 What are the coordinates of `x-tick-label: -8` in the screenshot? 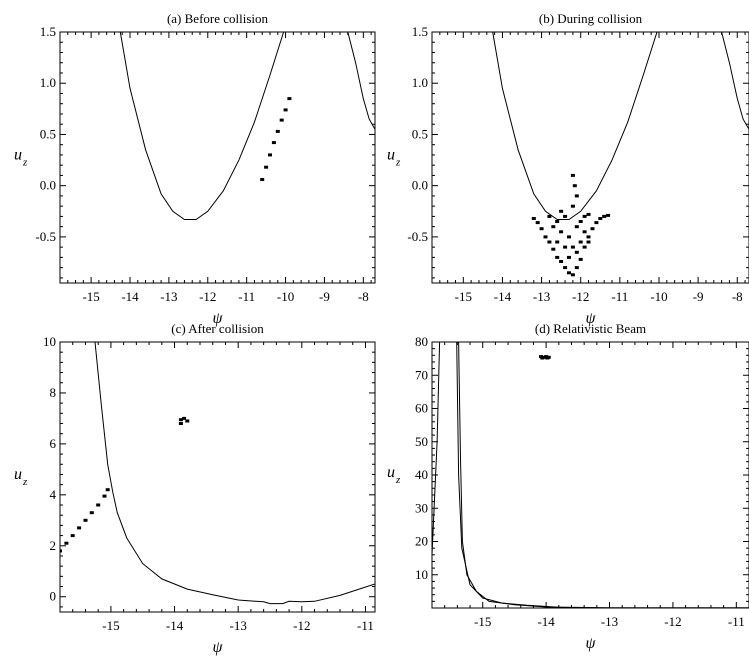 It's located at (737, 296).